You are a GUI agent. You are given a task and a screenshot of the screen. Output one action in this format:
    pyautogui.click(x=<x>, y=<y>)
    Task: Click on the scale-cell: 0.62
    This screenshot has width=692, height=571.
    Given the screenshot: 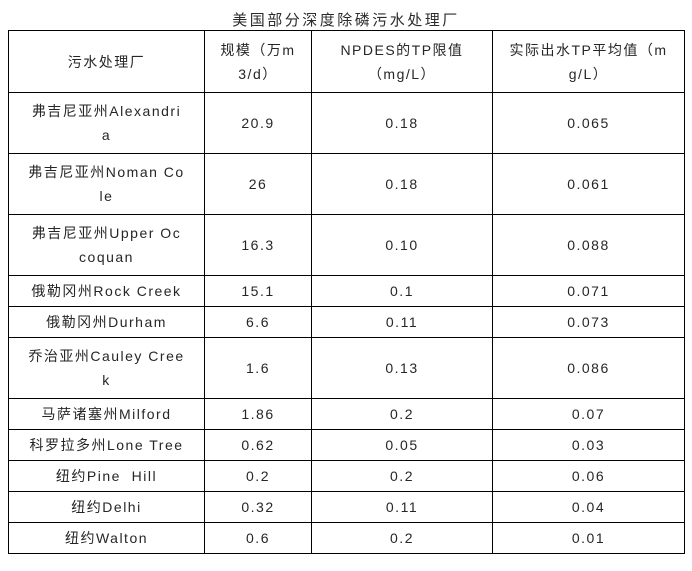 What is the action you would take?
    pyautogui.click(x=258, y=445)
    